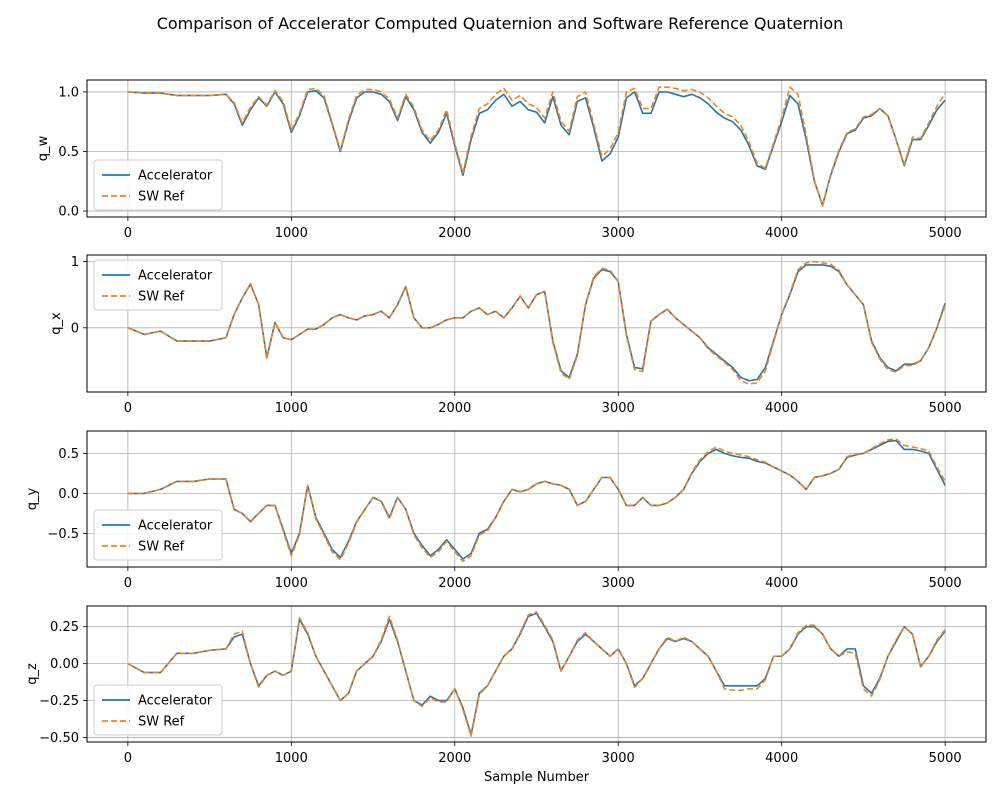  What do you see at coordinates (59, 701) in the screenshot?
I see `y-tick-label: −0.25` at bounding box center [59, 701].